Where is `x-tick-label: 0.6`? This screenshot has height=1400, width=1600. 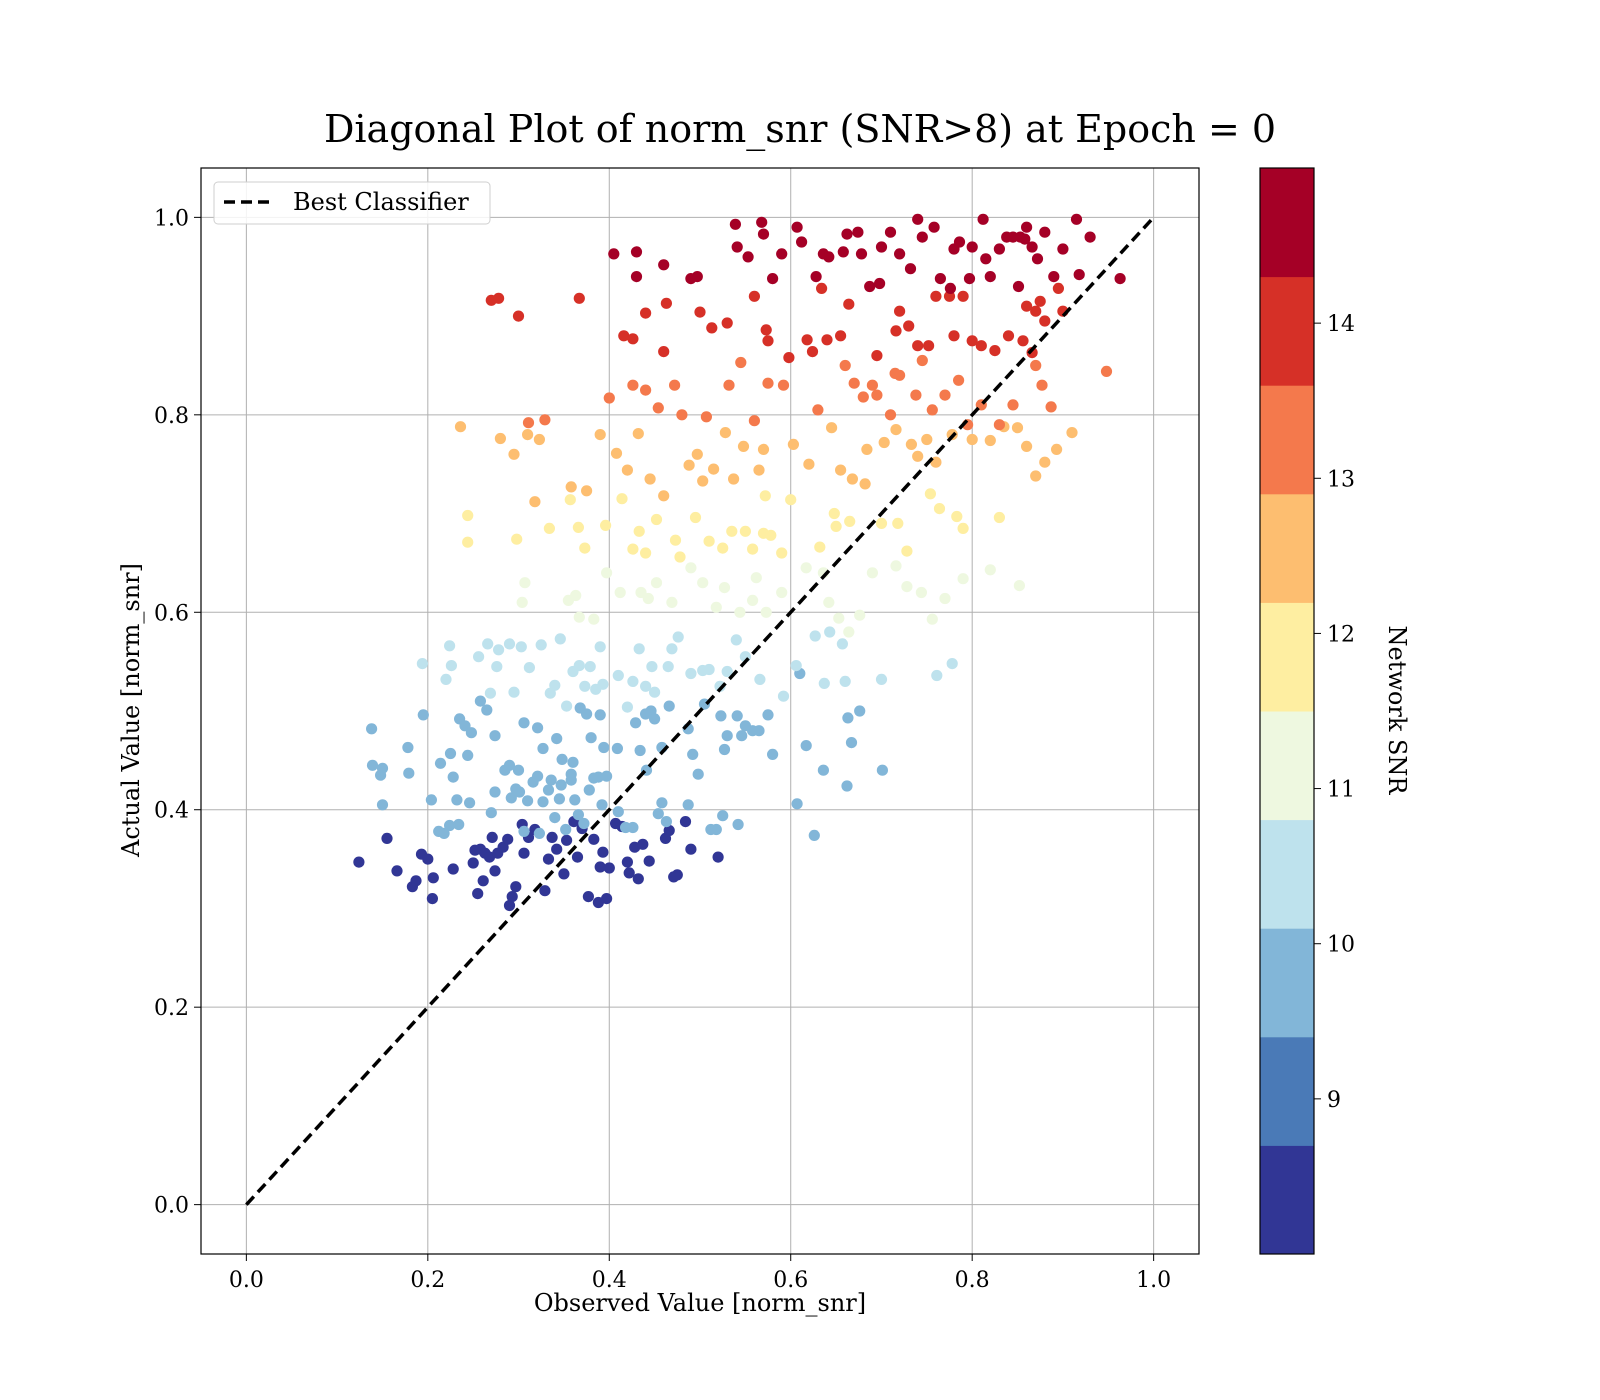
x-tick-label: 0.6 is located at coordinates (790, 1280).